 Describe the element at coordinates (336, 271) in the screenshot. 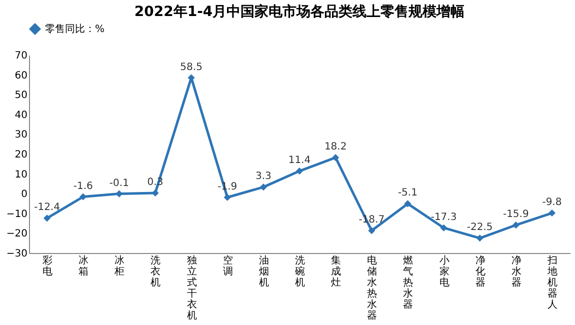

I see `x-tick-label: 集成灶` at that location.